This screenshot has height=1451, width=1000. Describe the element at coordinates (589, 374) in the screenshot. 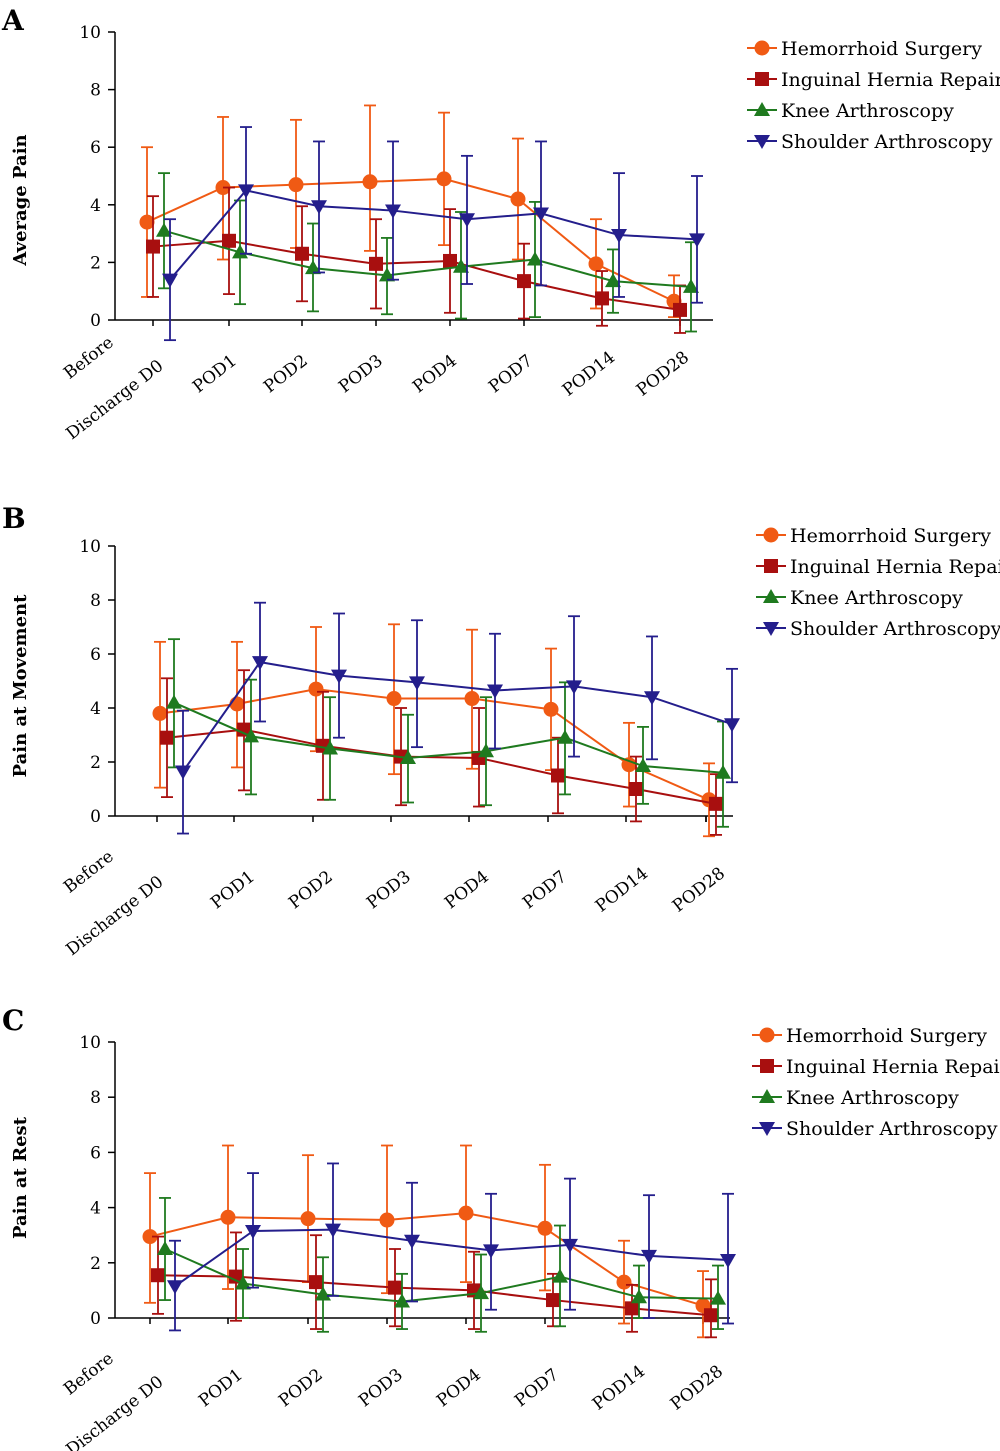

I see `x-tick-label: POD14` at that location.